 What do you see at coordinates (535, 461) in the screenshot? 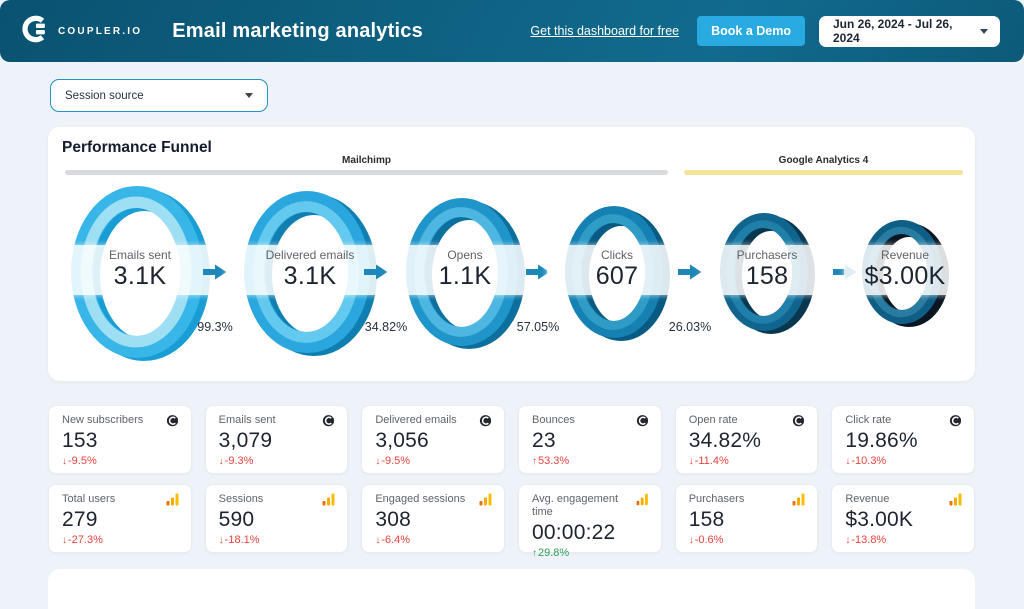
I see `arrow-up-icon: ↑` at bounding box center [535, 461].